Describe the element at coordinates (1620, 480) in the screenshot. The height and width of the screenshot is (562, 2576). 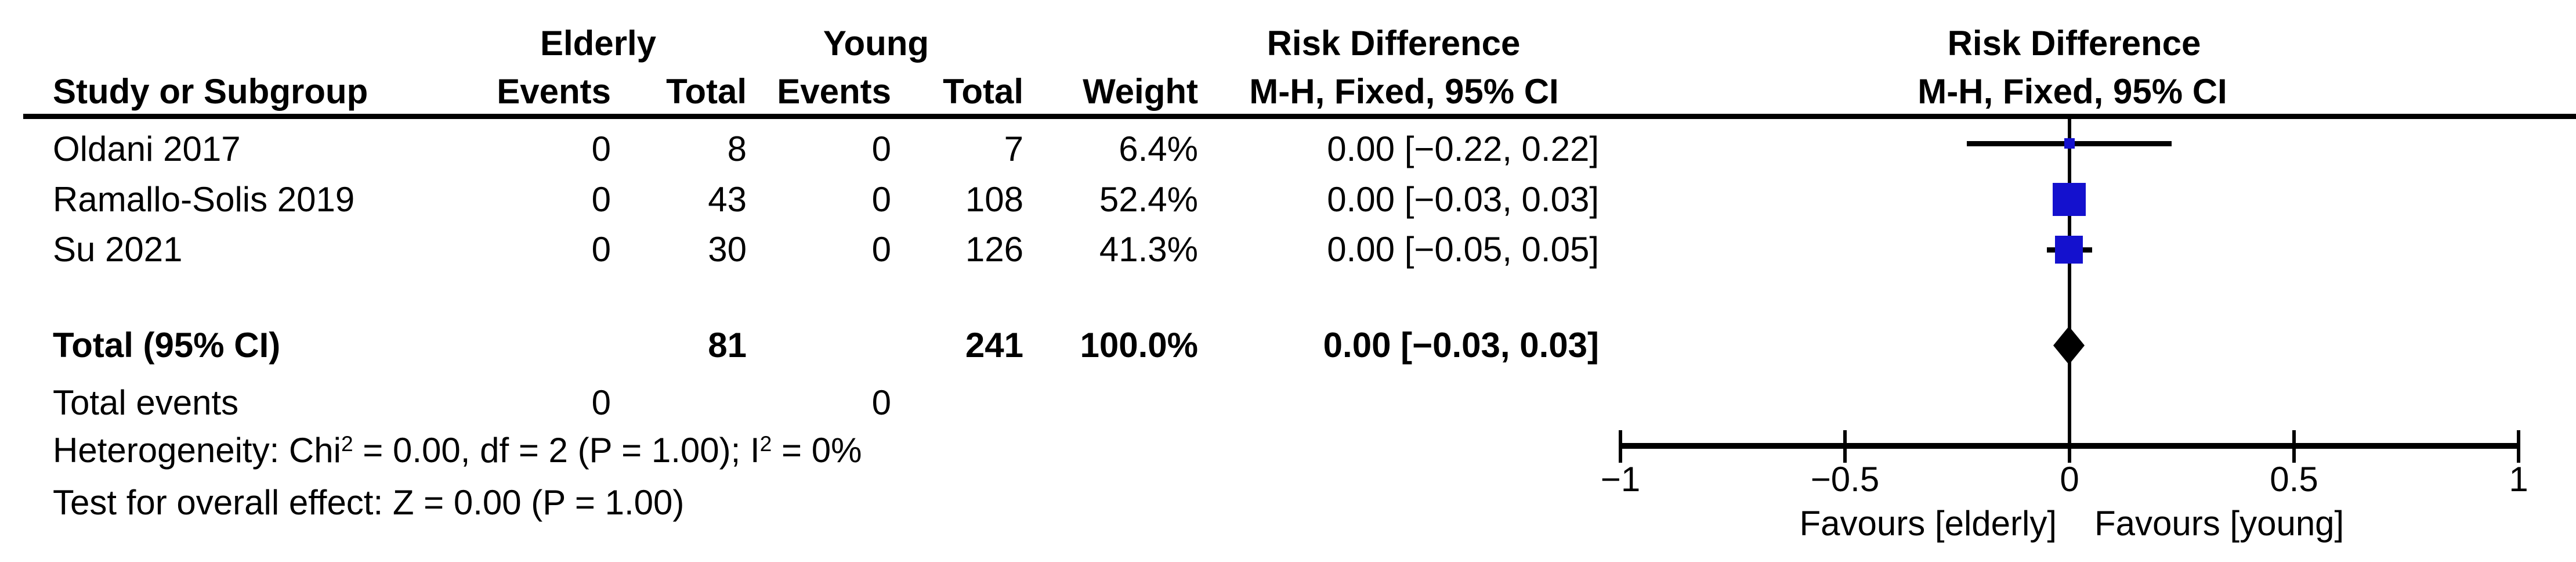
I see `x-axis-label-neg1: −1` at that location.